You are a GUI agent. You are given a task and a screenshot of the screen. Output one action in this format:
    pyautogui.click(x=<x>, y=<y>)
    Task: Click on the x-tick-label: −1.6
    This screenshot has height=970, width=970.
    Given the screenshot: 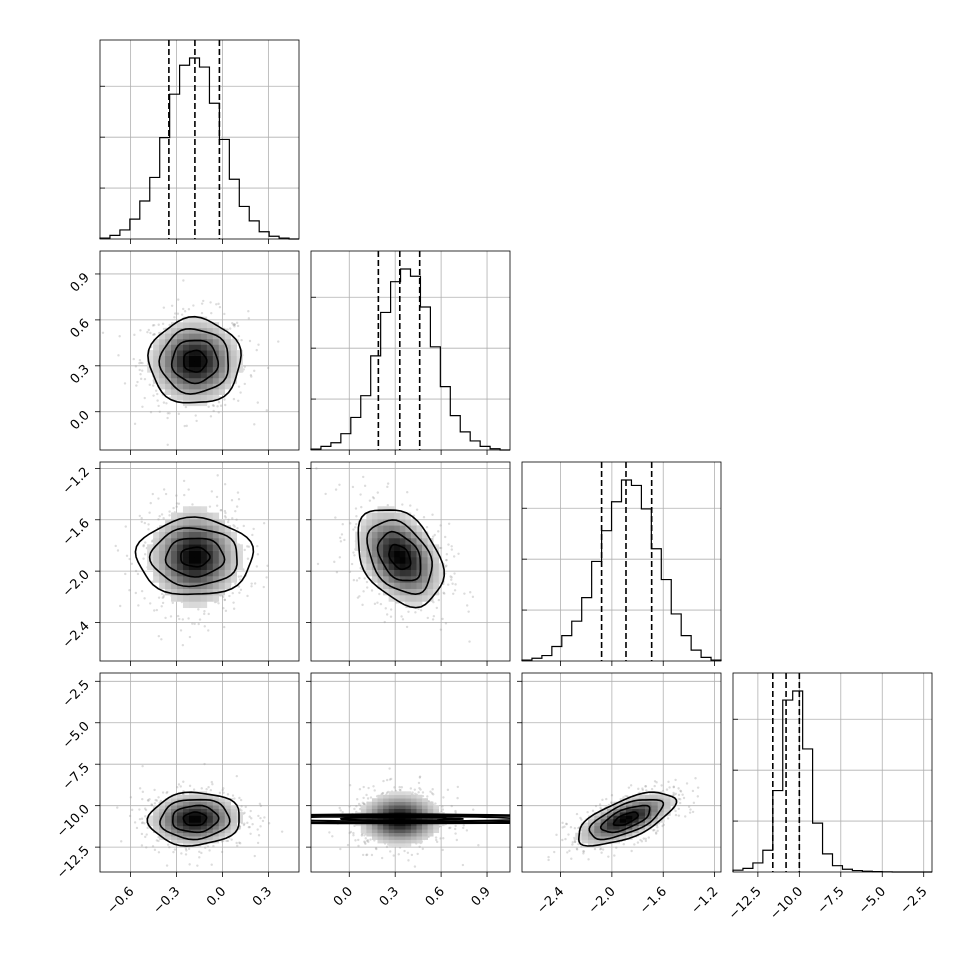 What is the action you would take?
    pyautogui.click(x=653, y=900)
    